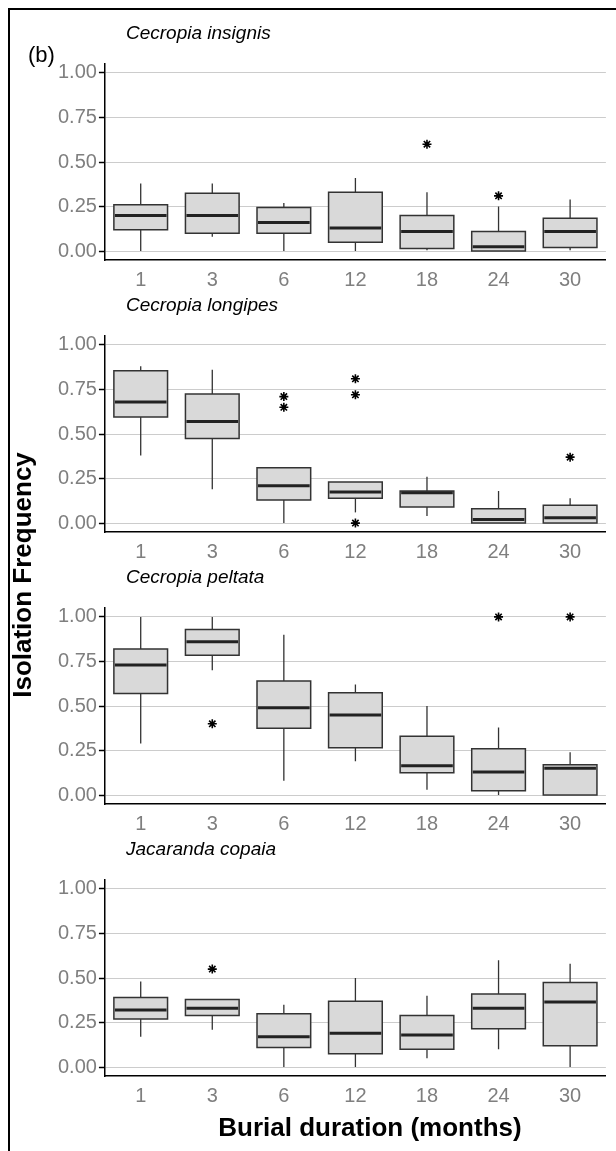  Describe the element at coordinates (22, 575) in the screenshot. I see `y-axis-title: Isolation Frequency` at that location.